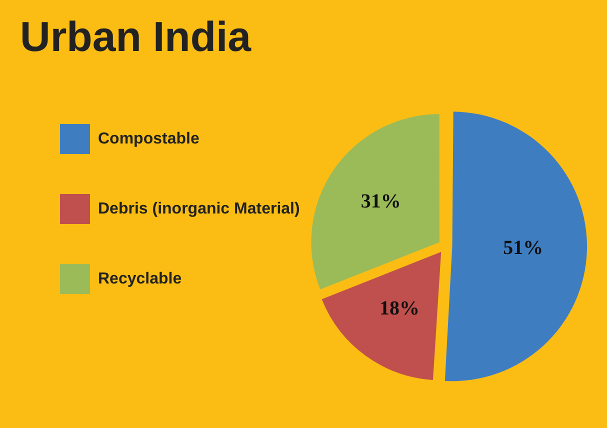 The image size is (607, 428). Describe the element at coordinates (136, 36) in the screenshot. I see `chart-title: Urban India` at that location.